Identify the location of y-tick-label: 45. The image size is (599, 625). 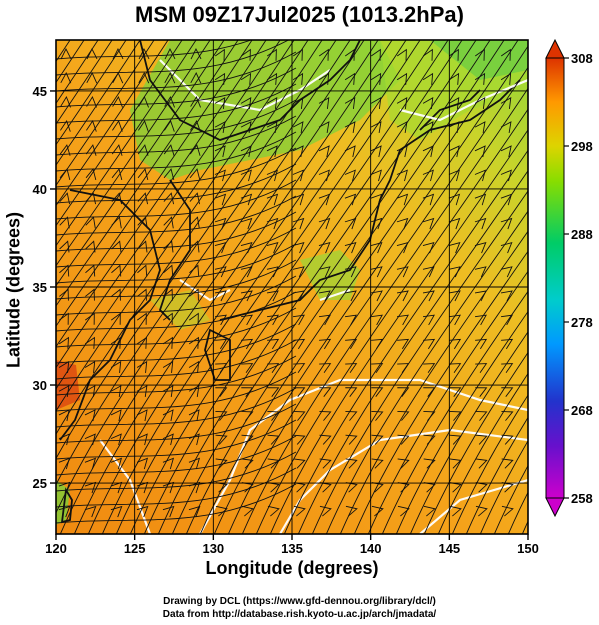
(40, 91).